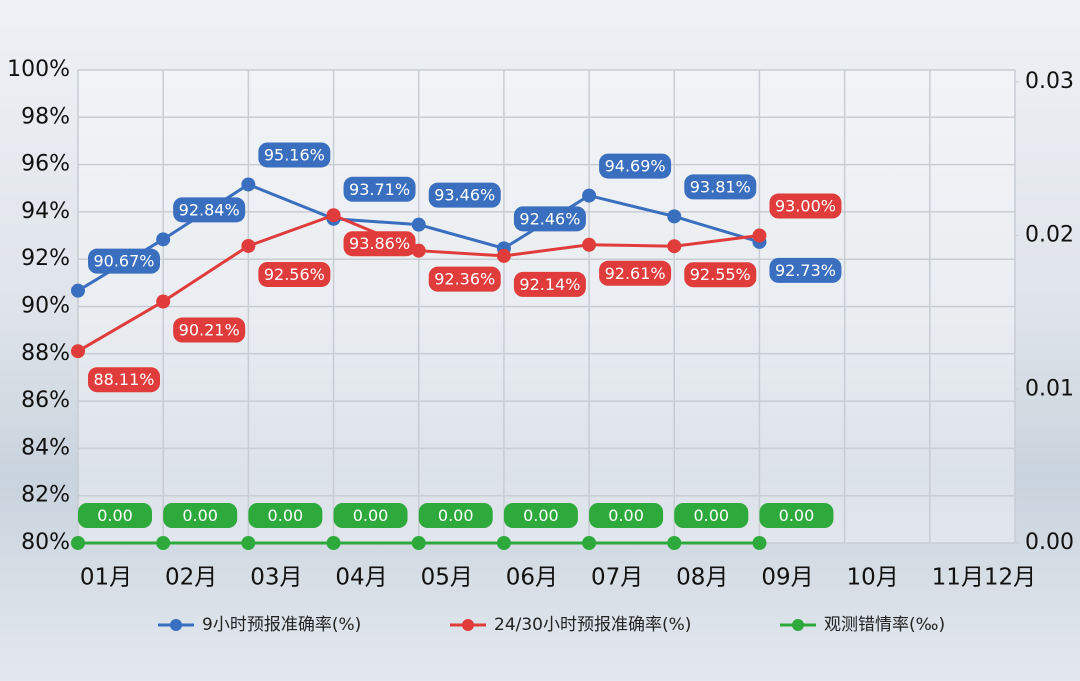  I want to click on value-label: 93.71%, so click(379, 189).